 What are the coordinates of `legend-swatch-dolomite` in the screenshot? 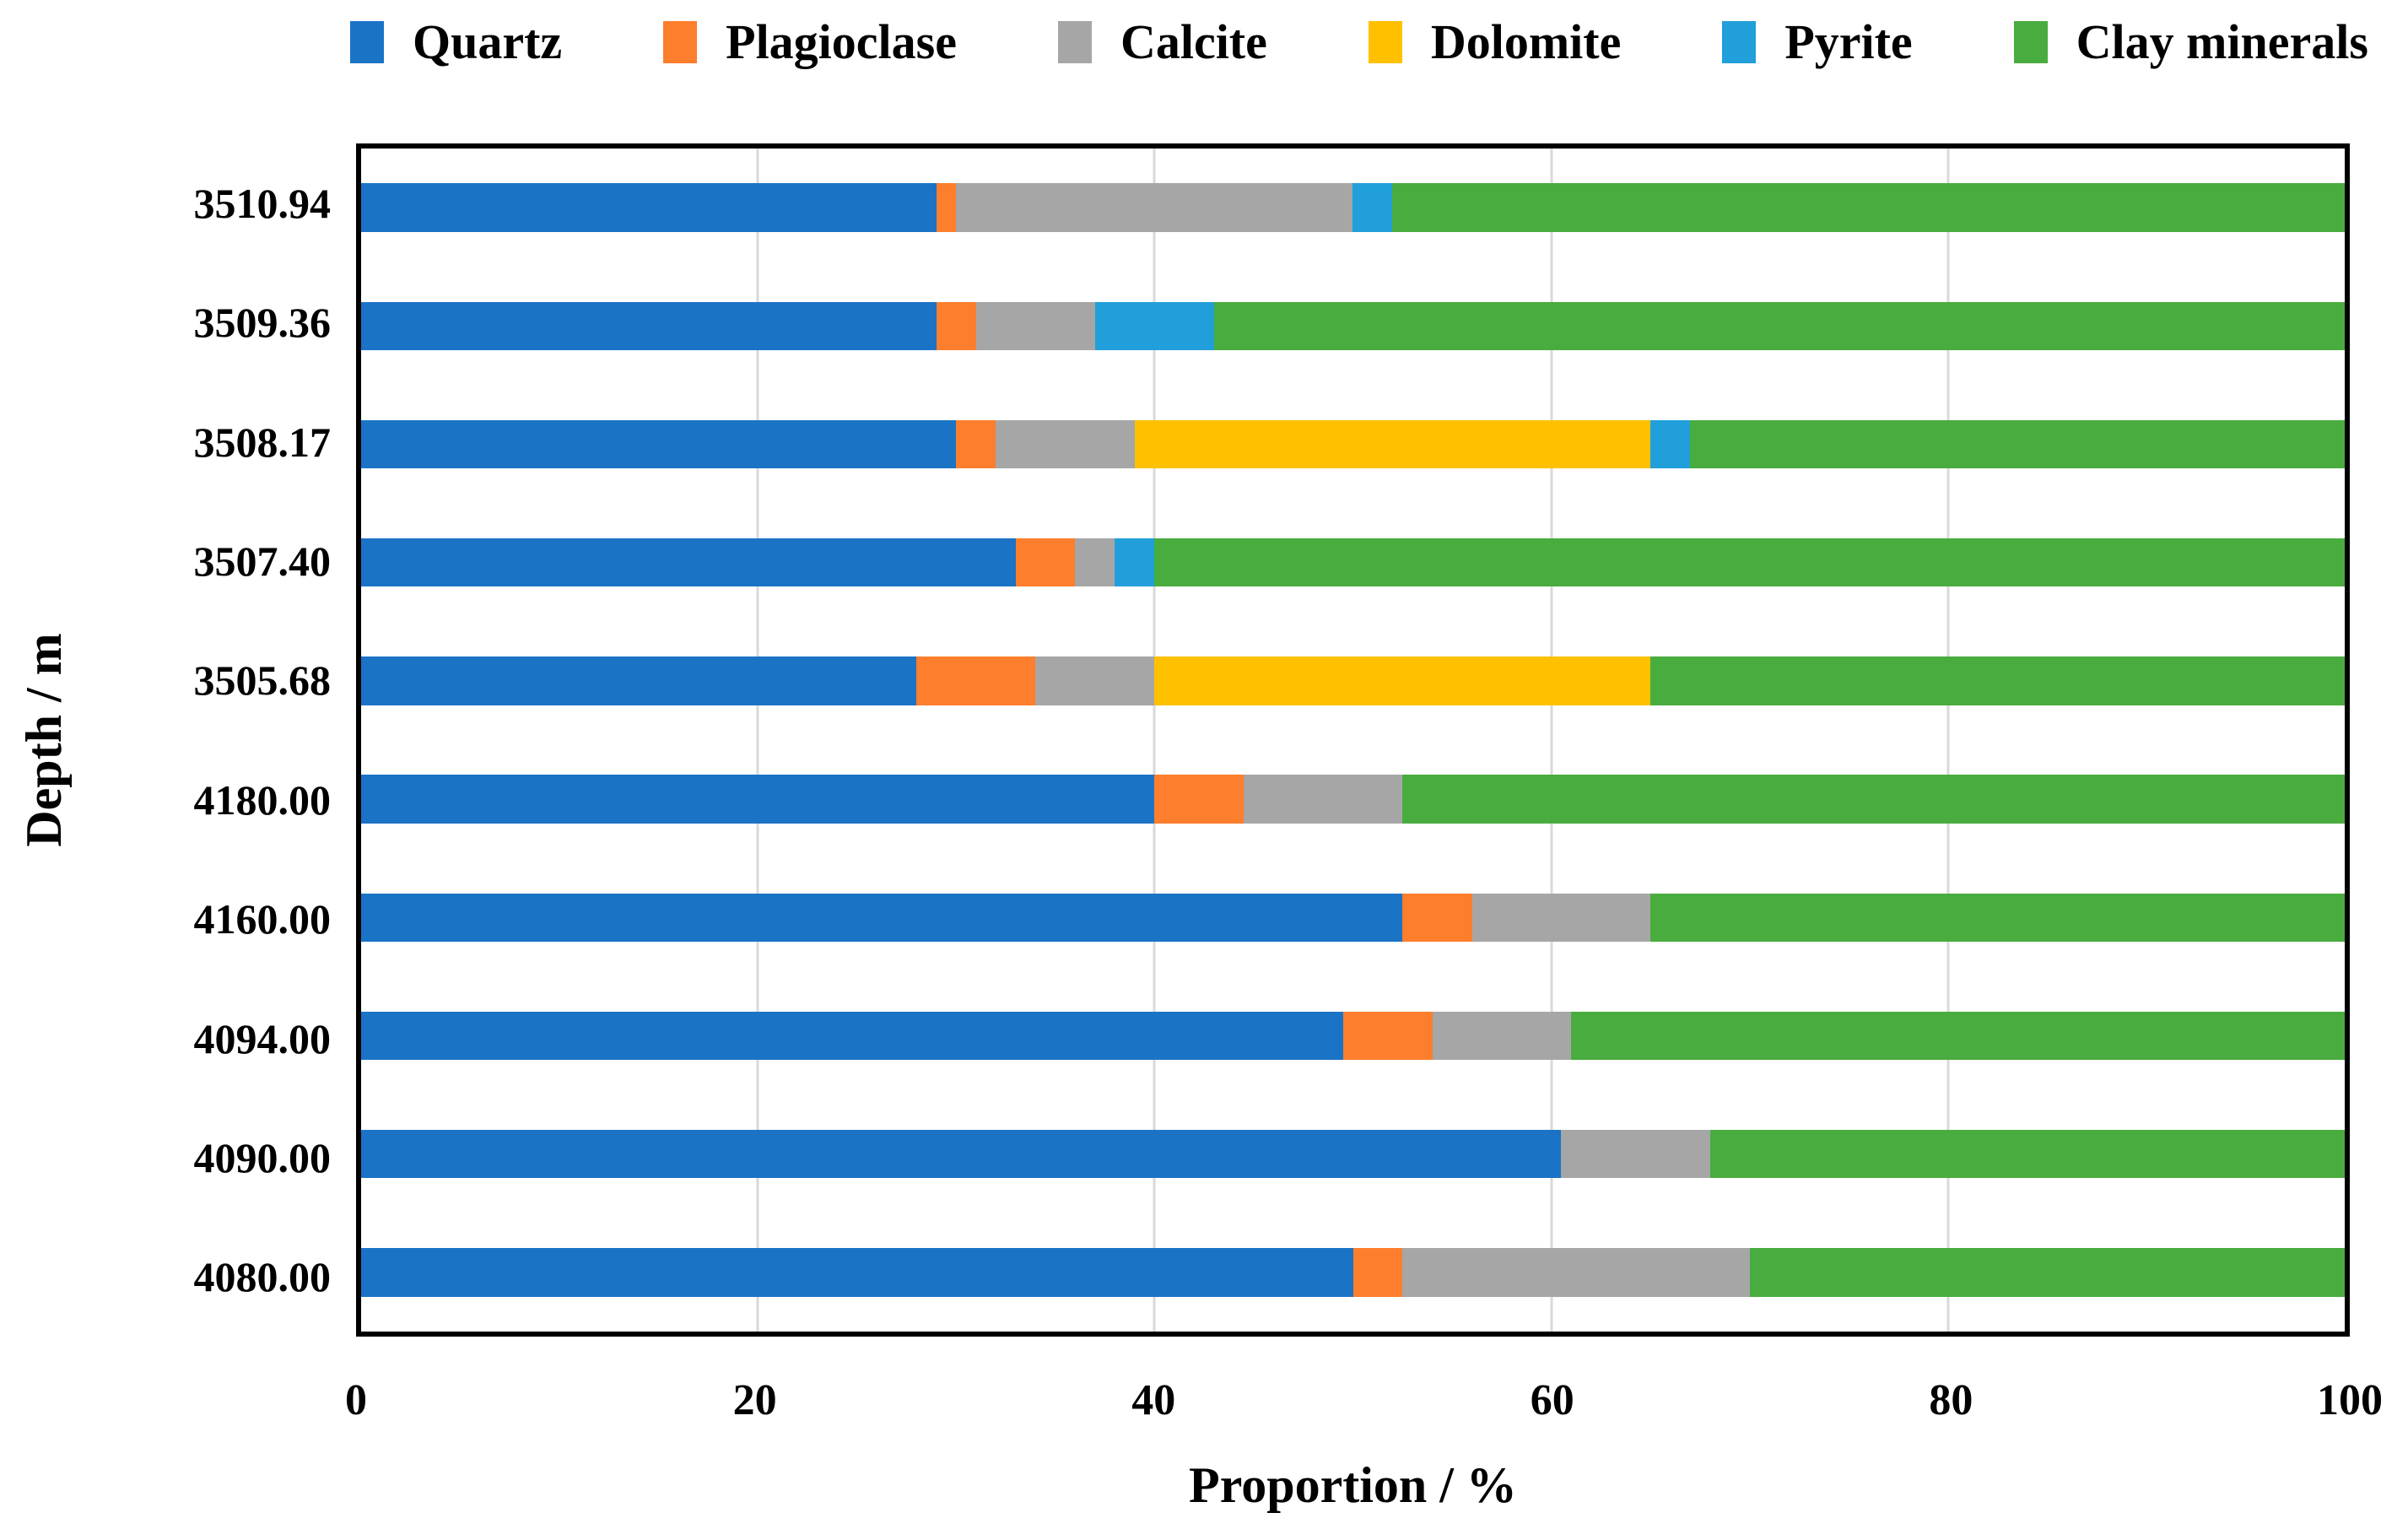 It's located at (1385, 42).